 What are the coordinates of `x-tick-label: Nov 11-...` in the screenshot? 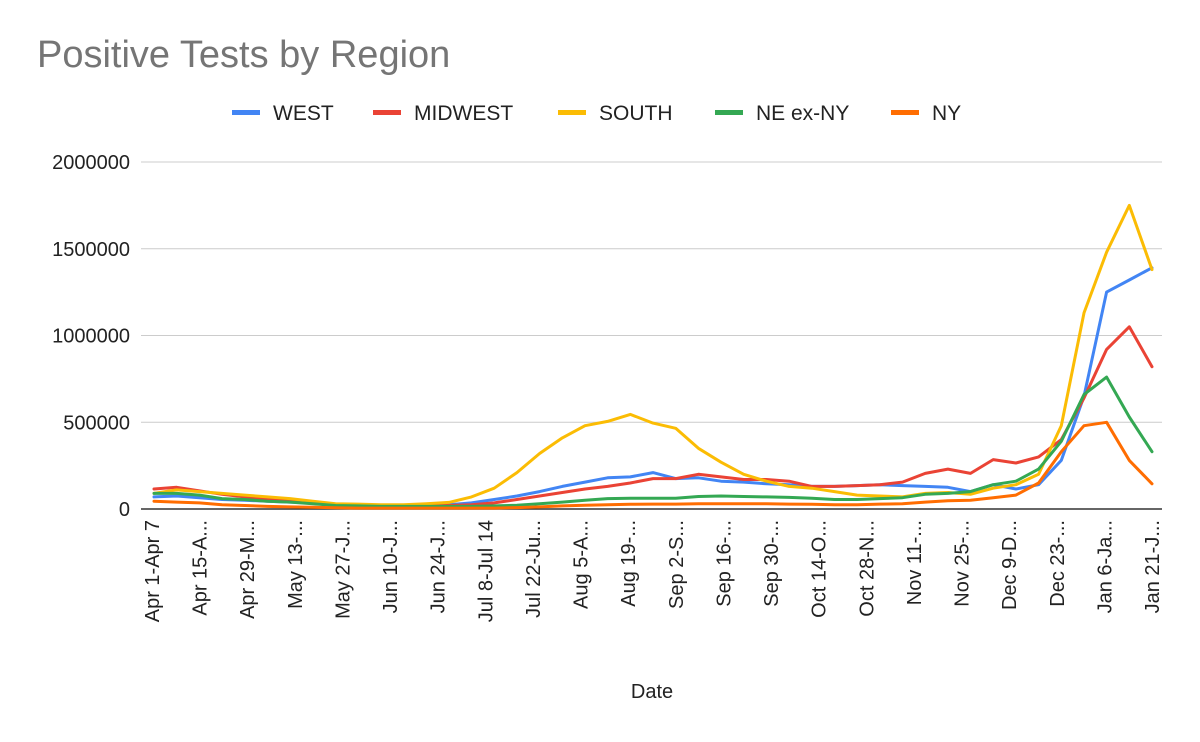 It's located at (915, 562).